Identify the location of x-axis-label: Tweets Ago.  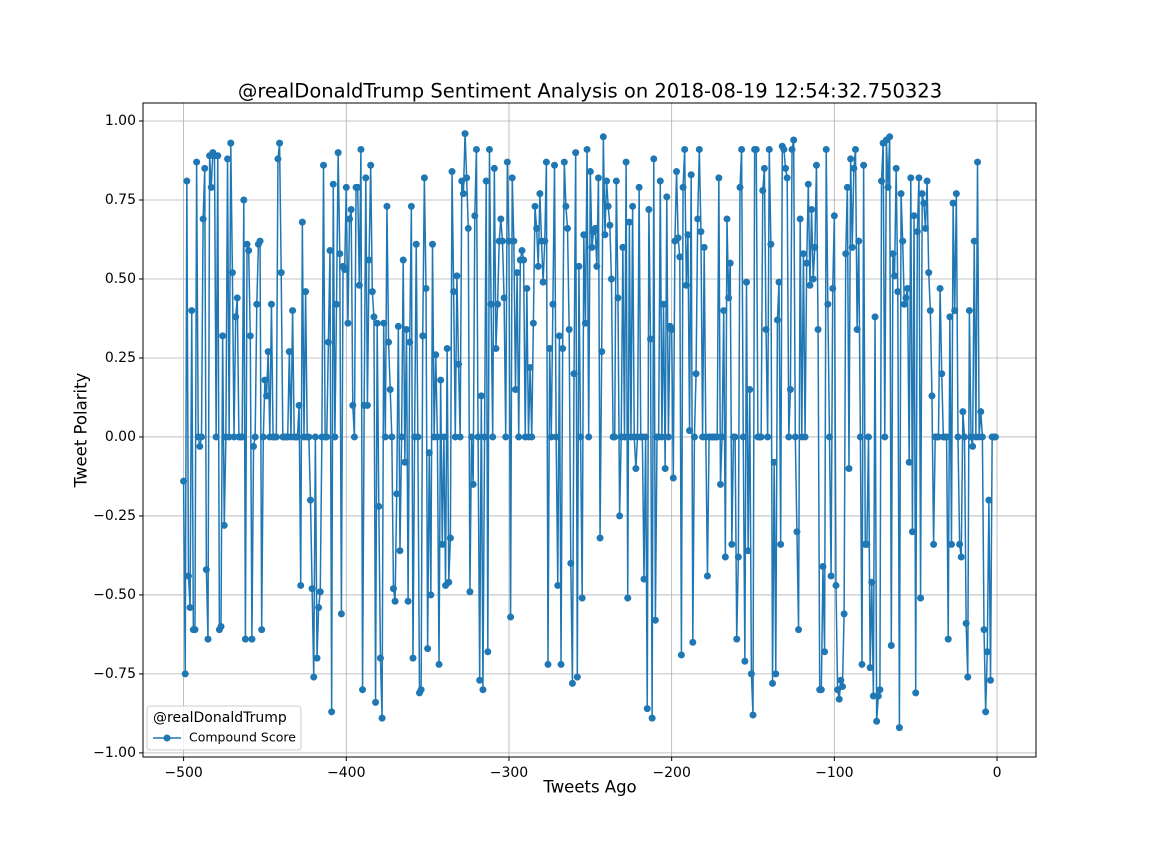
(589, 787).